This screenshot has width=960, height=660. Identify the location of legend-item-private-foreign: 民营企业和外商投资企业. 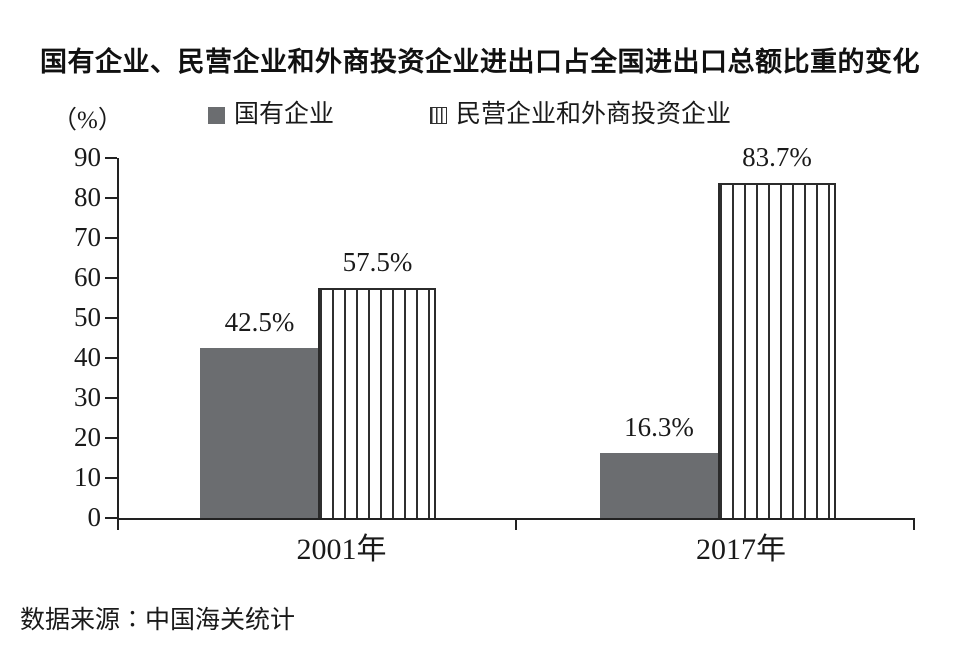
(580, 115).